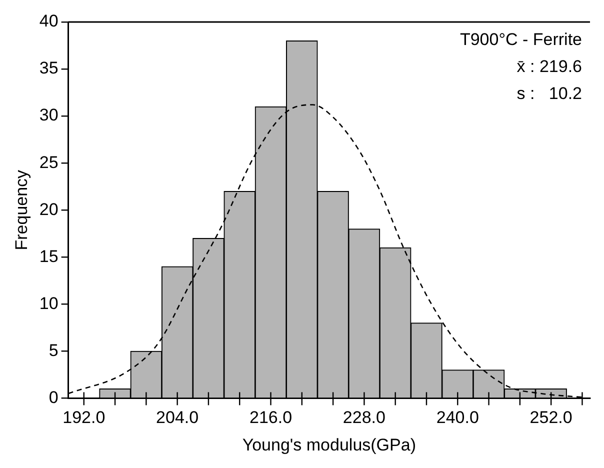 This screenshot has height=468, width=604. What do you see at coordinates (53, 350) in the screenshot?
I see `y-tick-label: 5` at bounding box center [53, 350].